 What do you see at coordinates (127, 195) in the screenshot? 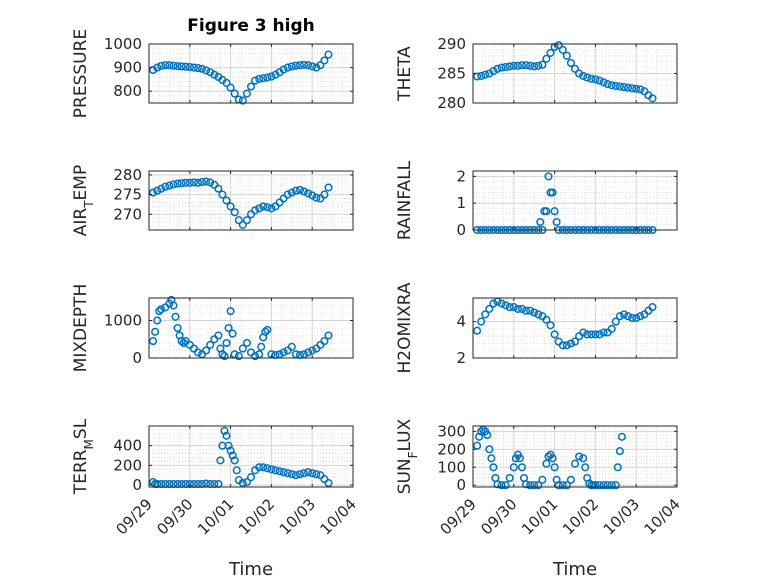
I see `y-tick-label: 275` at bounding box center [127, 195].